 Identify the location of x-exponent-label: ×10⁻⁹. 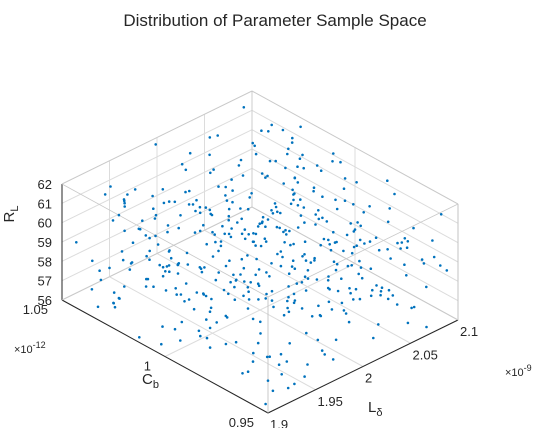
(518, 371).